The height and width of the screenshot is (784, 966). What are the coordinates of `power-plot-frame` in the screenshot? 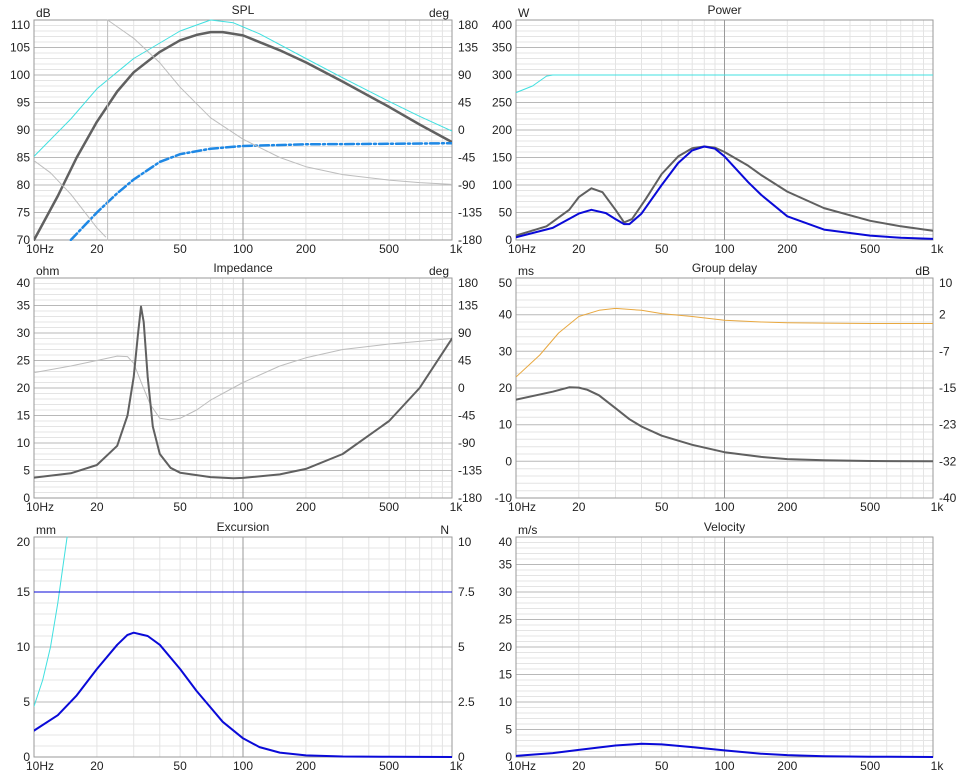 It's located at (724, 130).